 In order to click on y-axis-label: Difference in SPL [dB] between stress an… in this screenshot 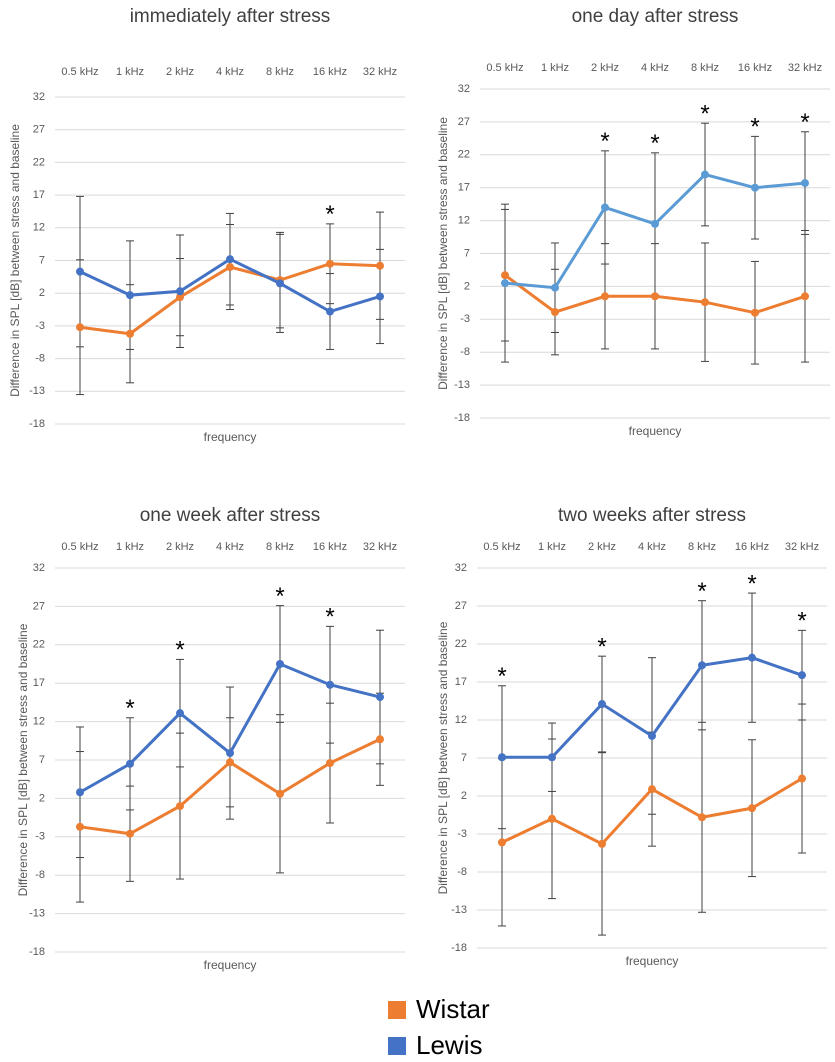, I will do `click(23, 759)`.